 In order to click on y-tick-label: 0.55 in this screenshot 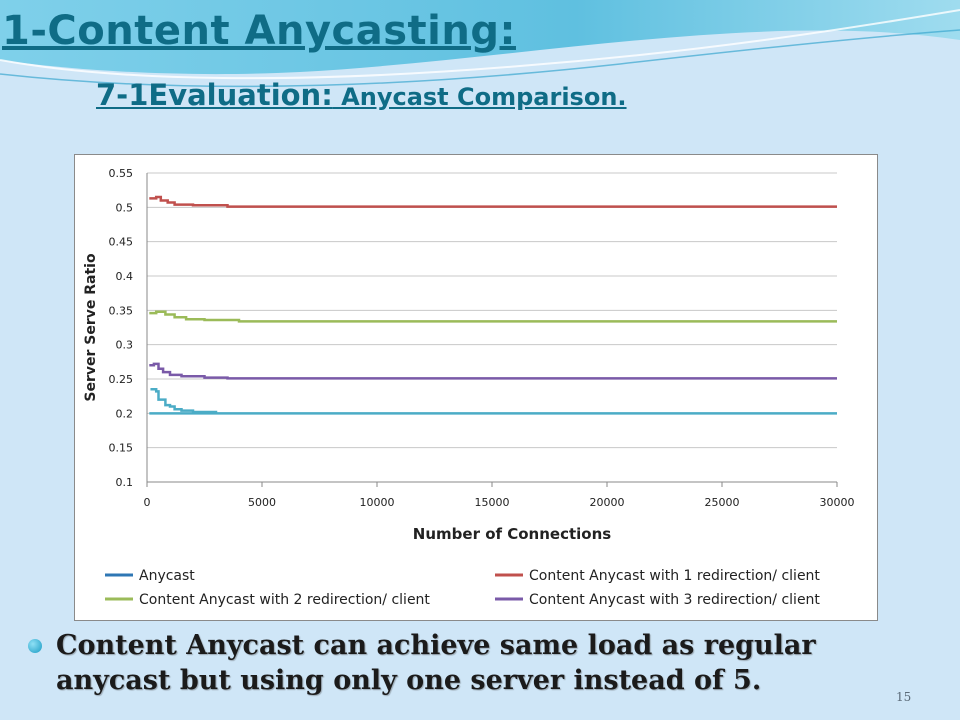, I will do `click(121, 173)`.